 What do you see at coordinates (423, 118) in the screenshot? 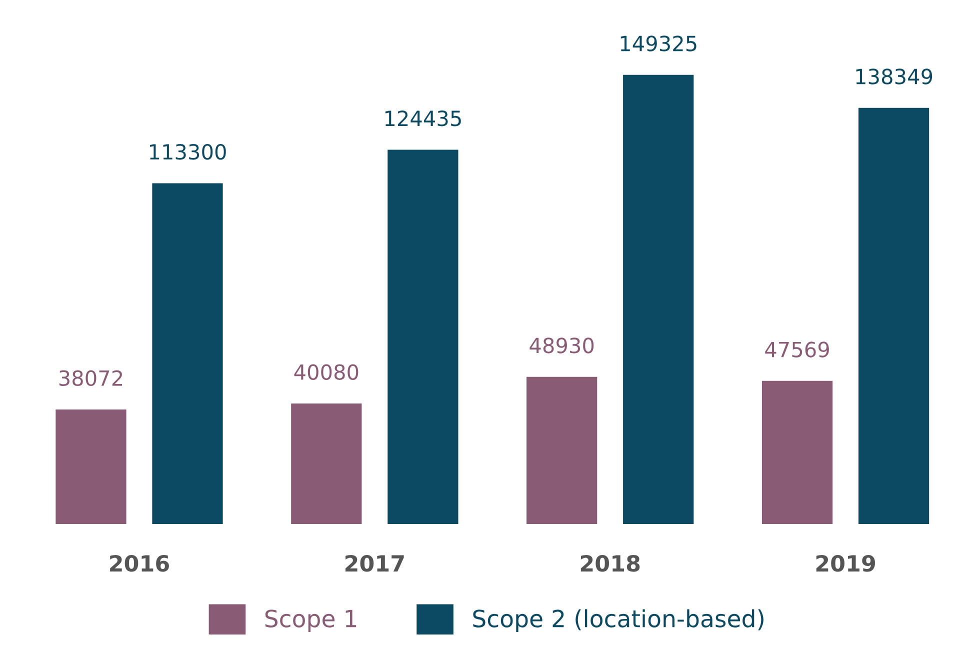
I see `data-label: 124435` at bounding box center [423, 118].